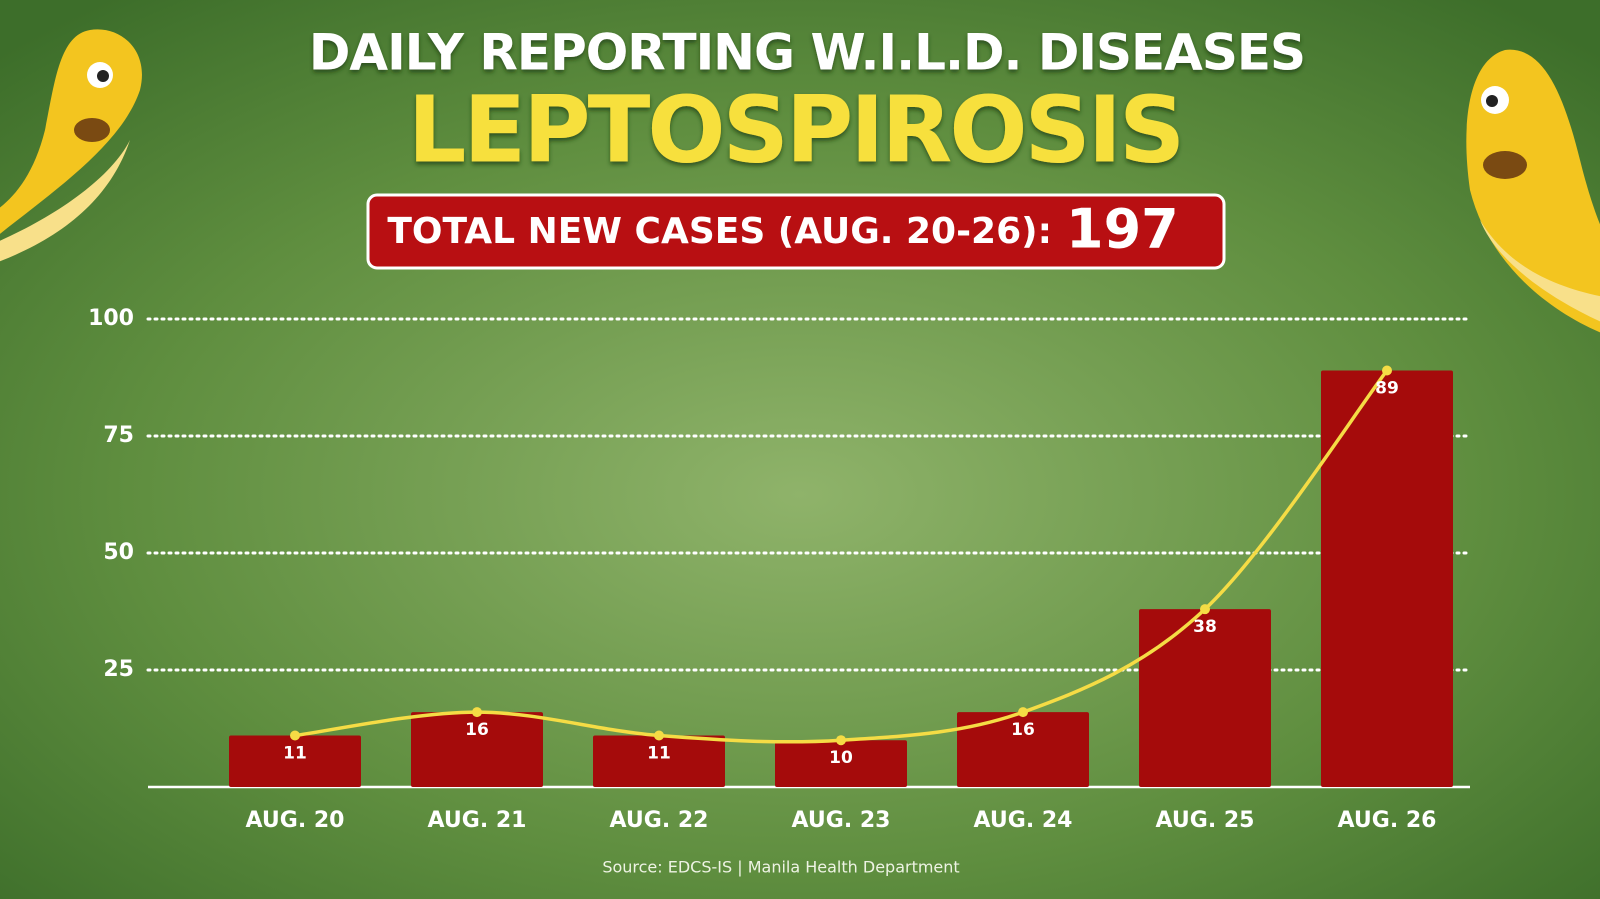  Describe the element at coordinates (118, 435) in the screenshot. I see `y-tick-label: 75` at that location.